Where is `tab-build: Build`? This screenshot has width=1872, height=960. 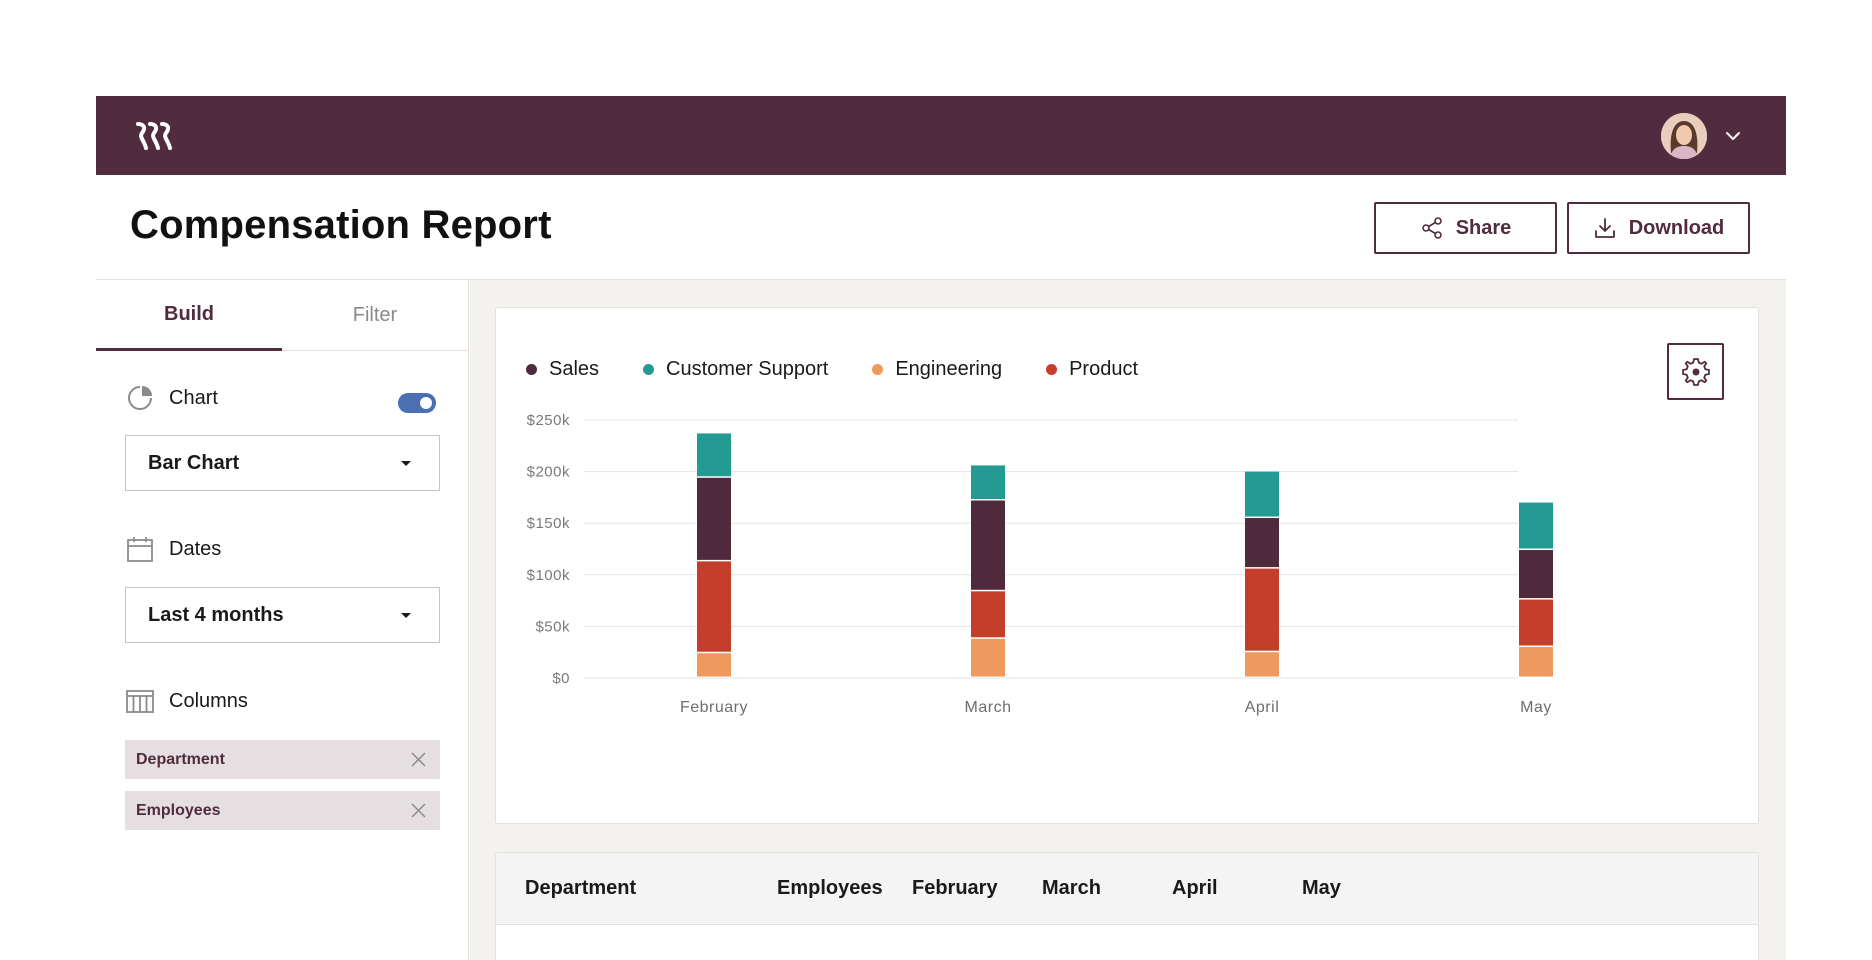
tab-build: Build is located at coordinates (189, 315).